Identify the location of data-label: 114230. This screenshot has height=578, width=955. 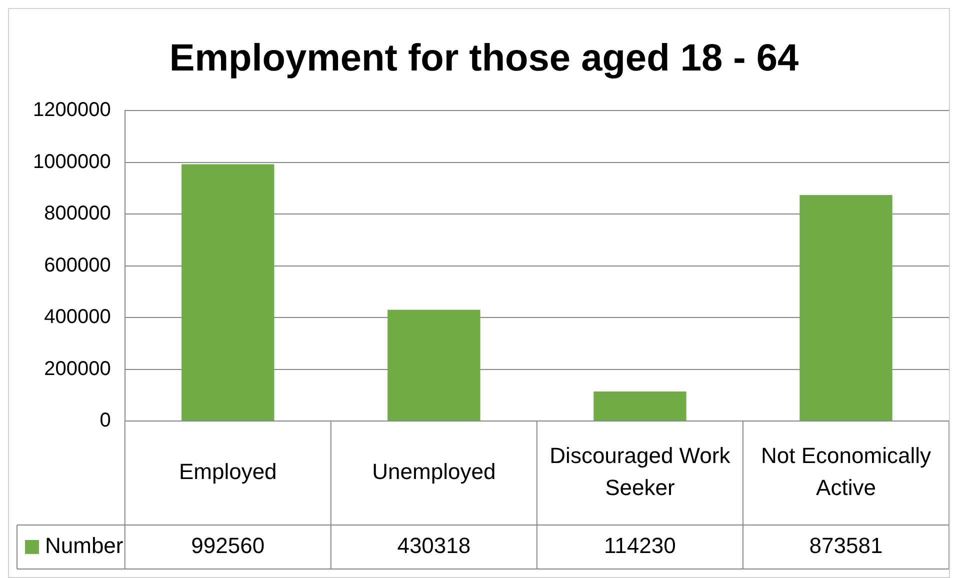
(640, 545).